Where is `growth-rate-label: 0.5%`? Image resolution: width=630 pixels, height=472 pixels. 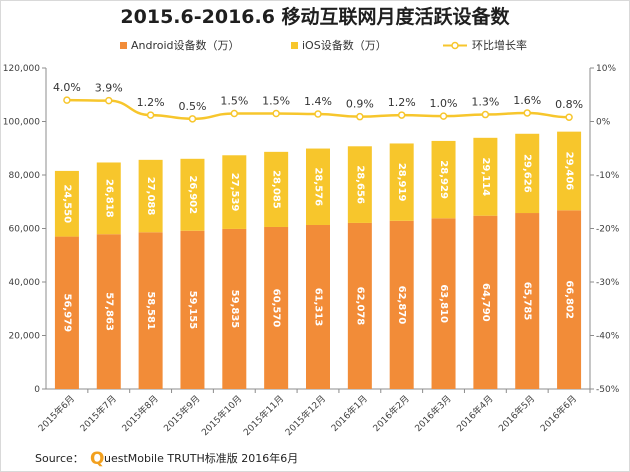
growth-rate-label: 0.5% is located at coordinates (192, 106).